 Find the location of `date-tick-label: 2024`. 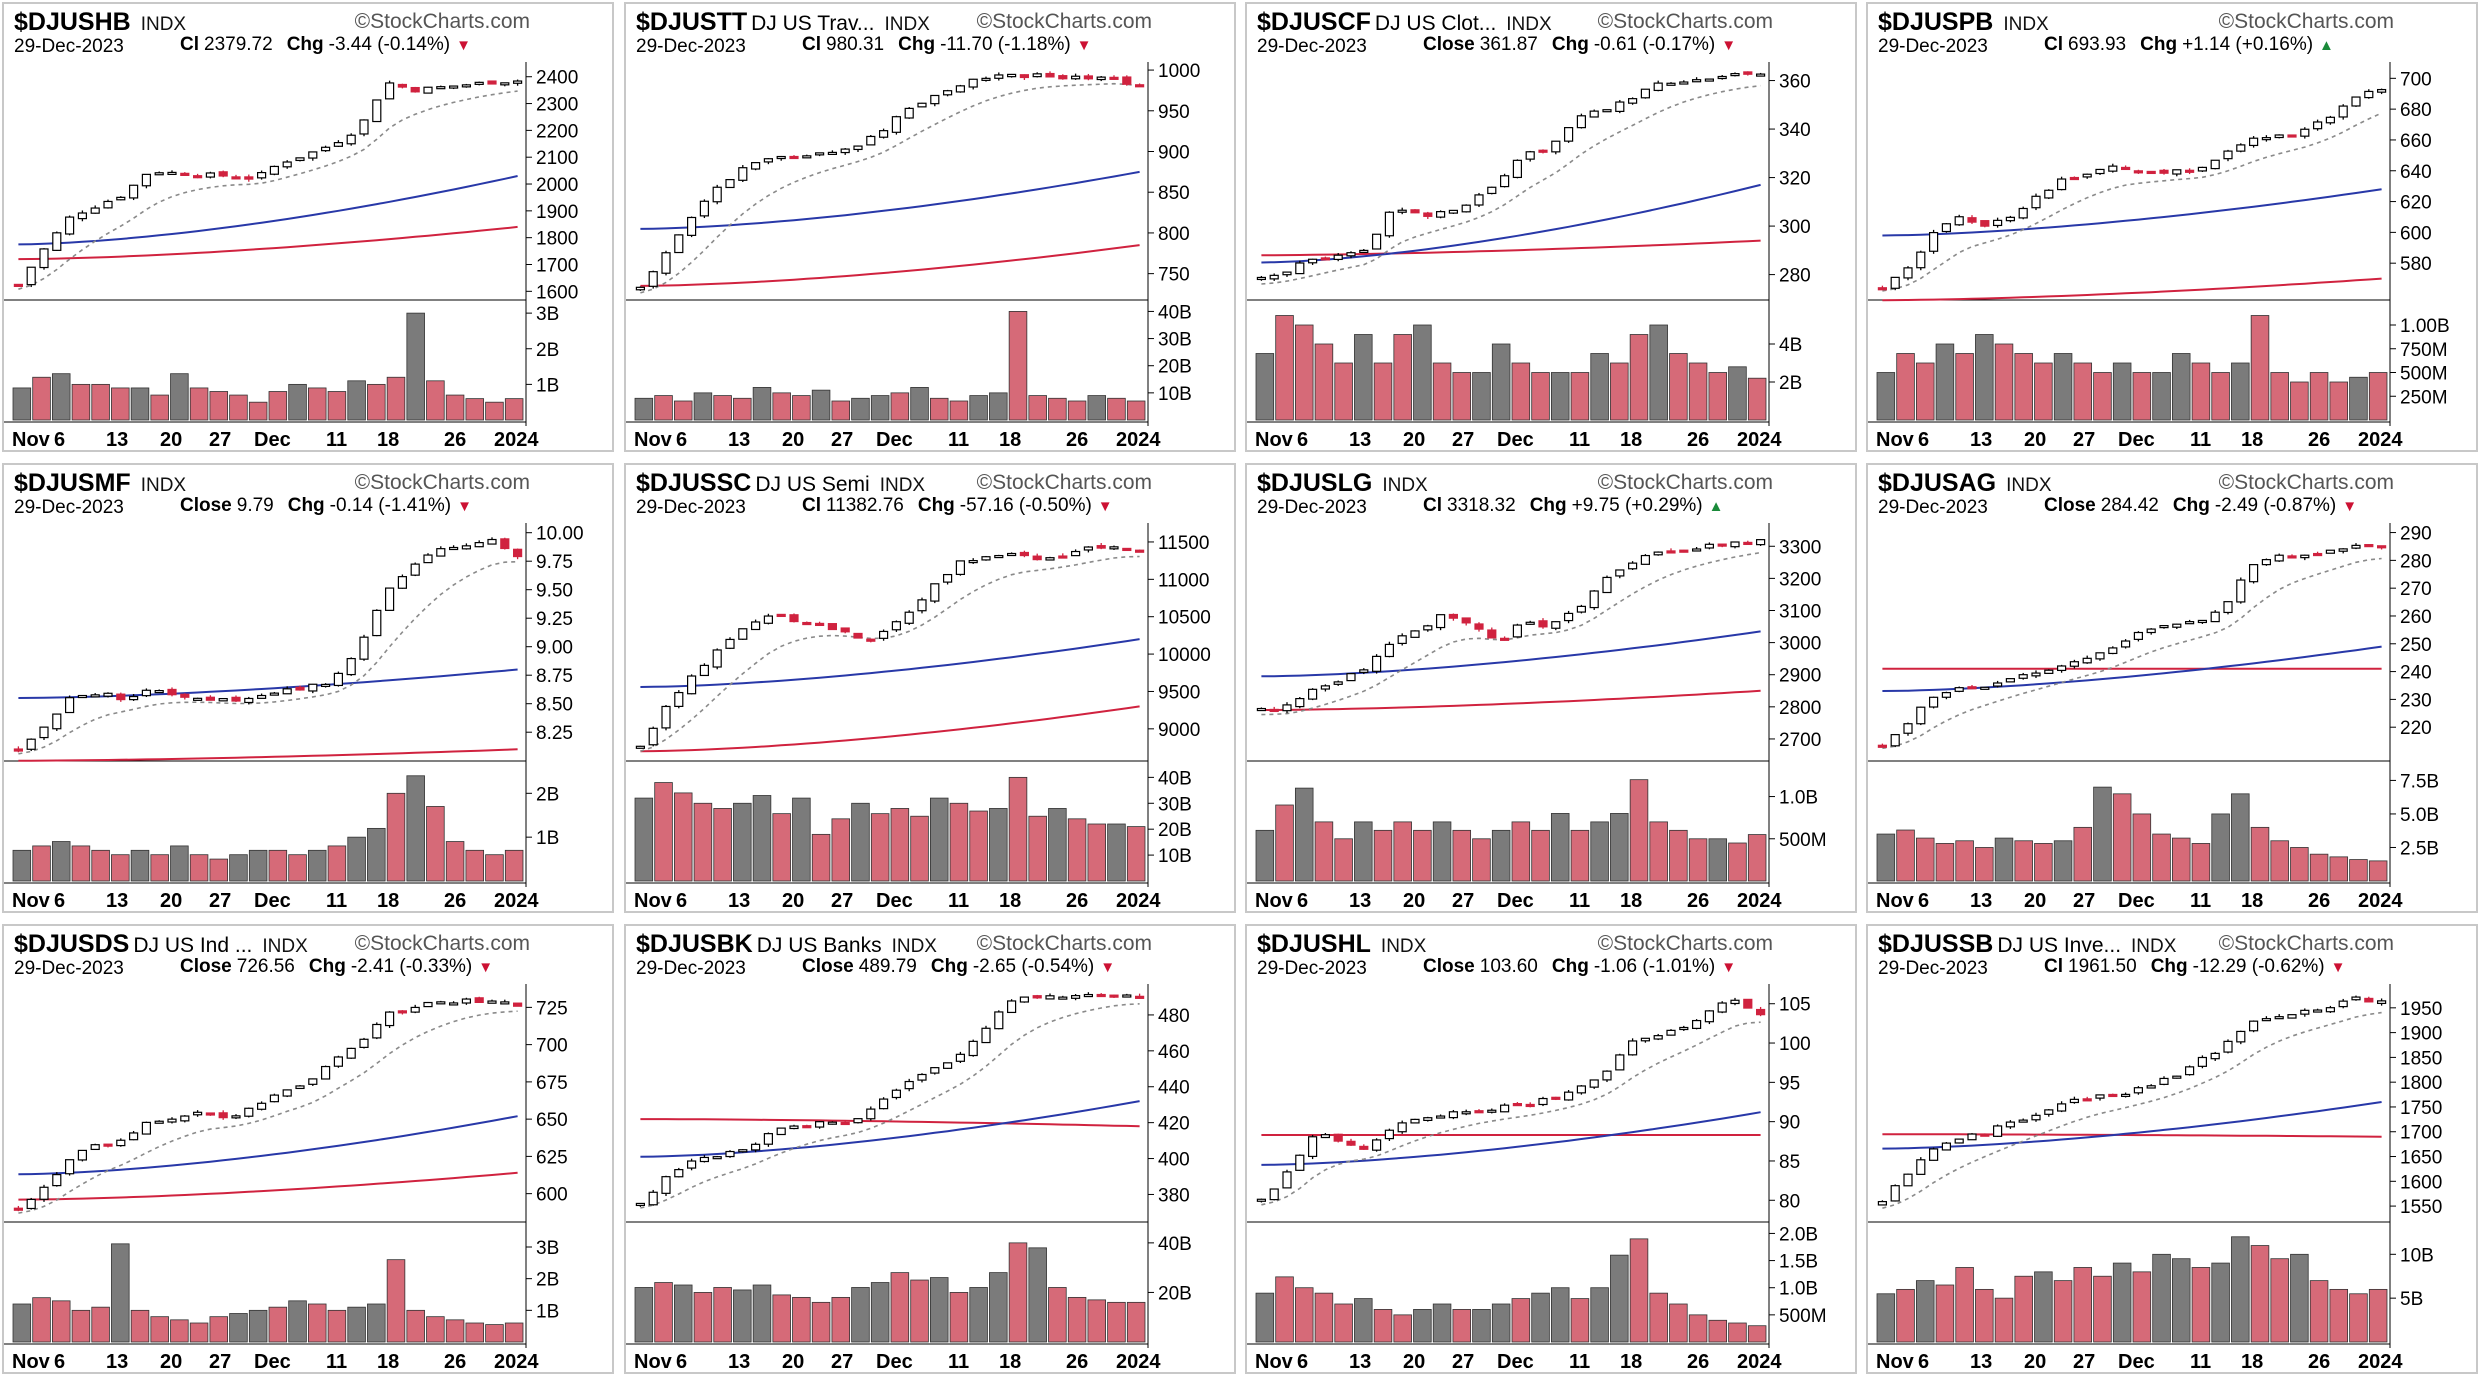

date-tick-label: 2024 is located at coordinates (2380, 901).